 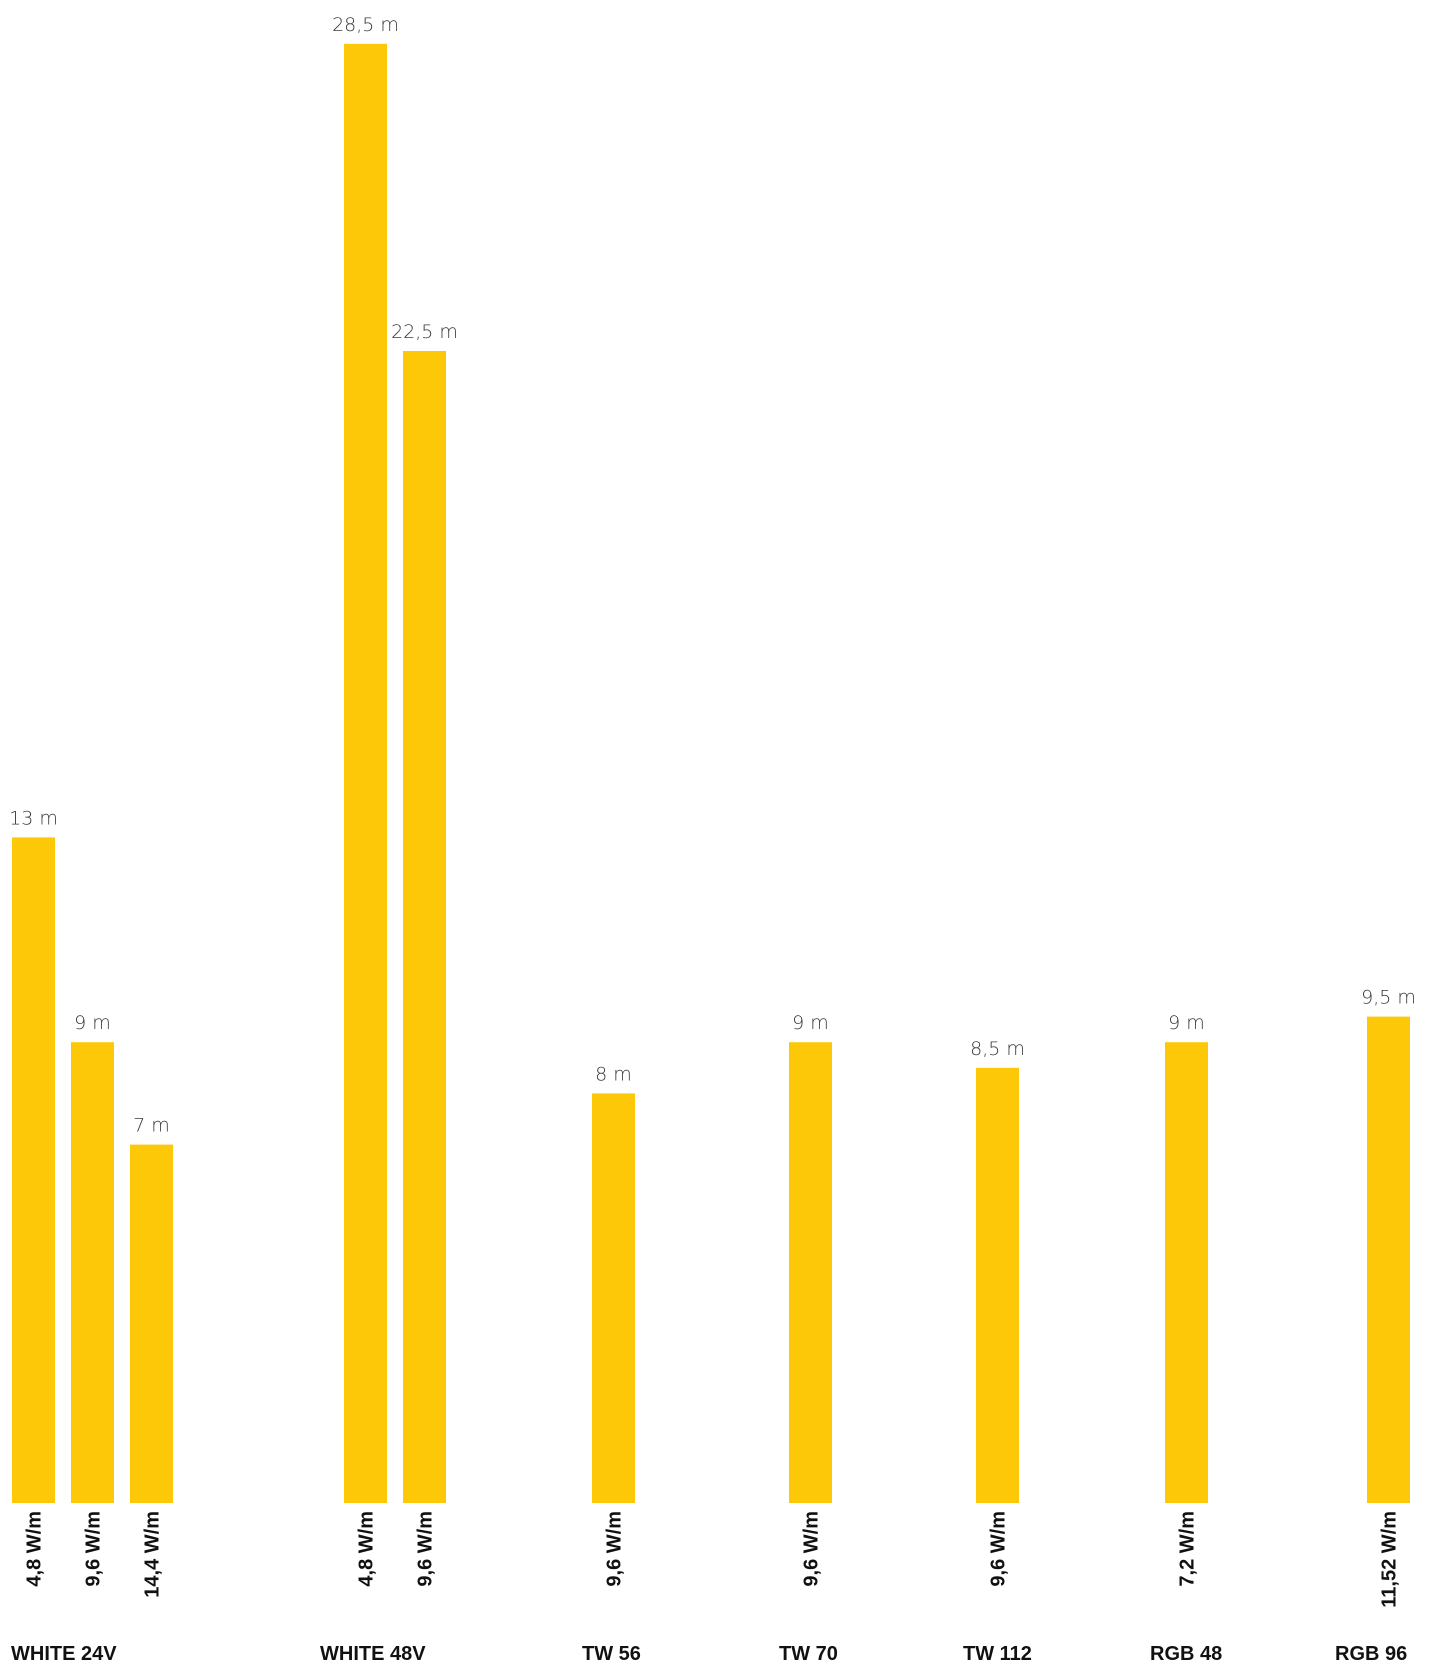 What do you see at coordinates (997, 1654) in the screenshot?
I see `group-label: TW 112` at bounding box center [997, 1654].